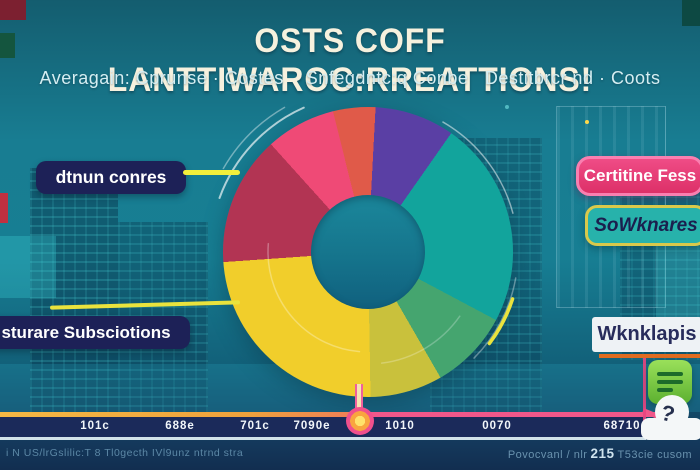  What do you see at coordinates (670, 429) in the screenshot?
I see `cloud-base` at bounding box center [670, 429].